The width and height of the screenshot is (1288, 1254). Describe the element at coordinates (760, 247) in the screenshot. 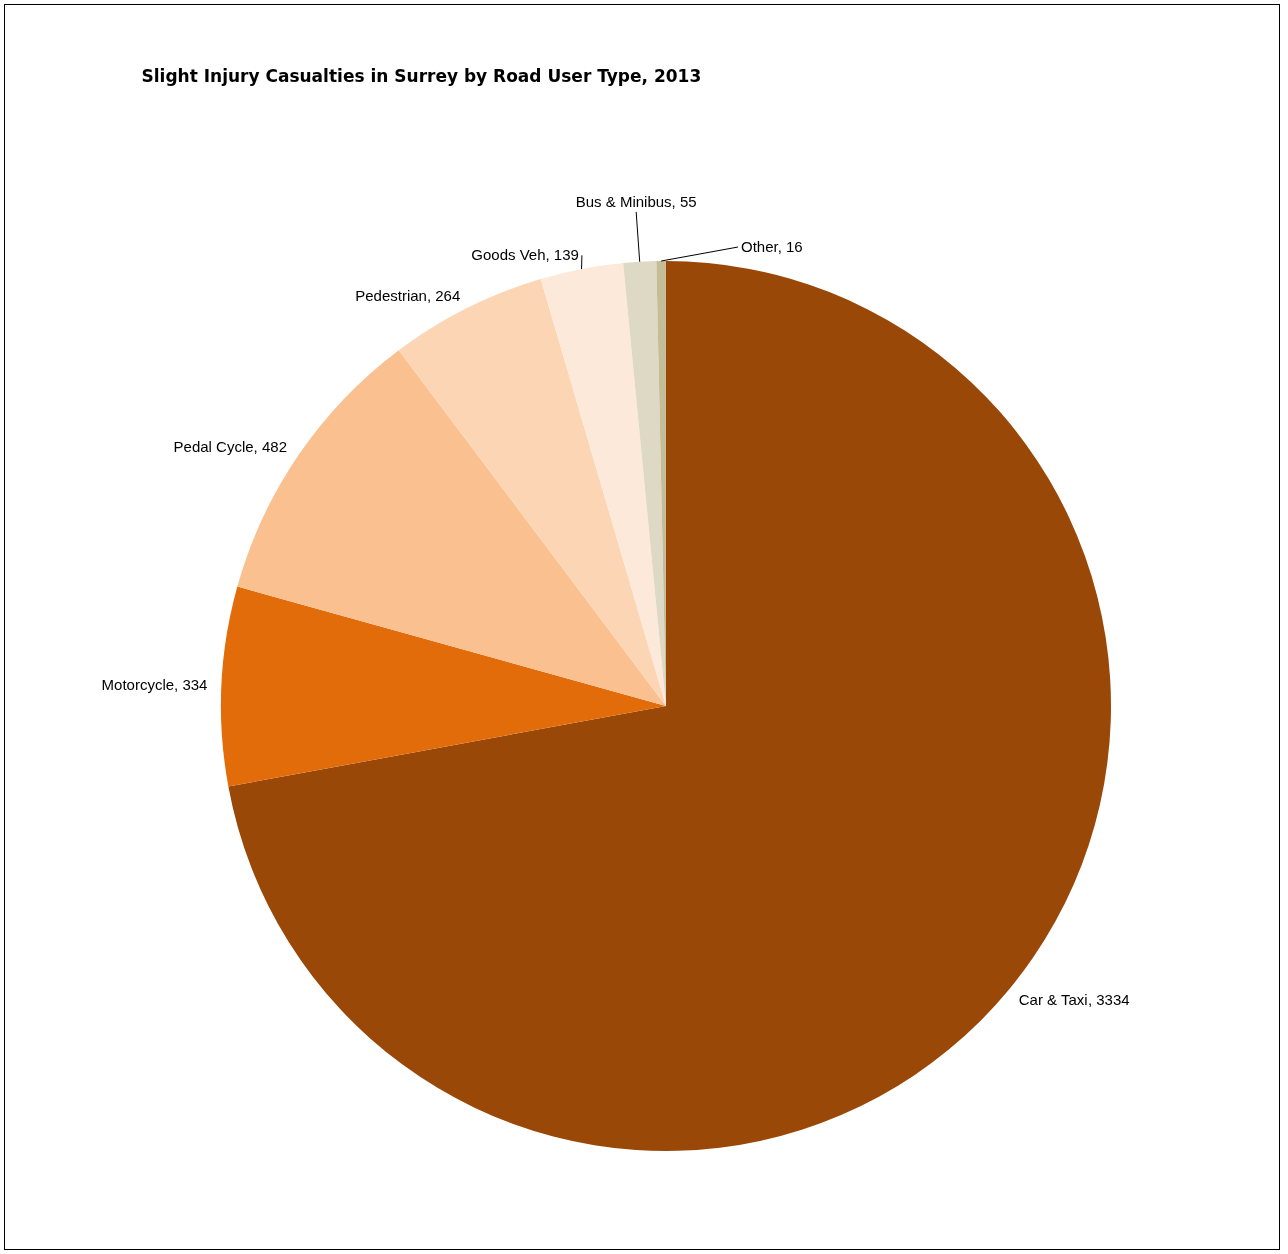

I see `slice-label: Other` at that location.